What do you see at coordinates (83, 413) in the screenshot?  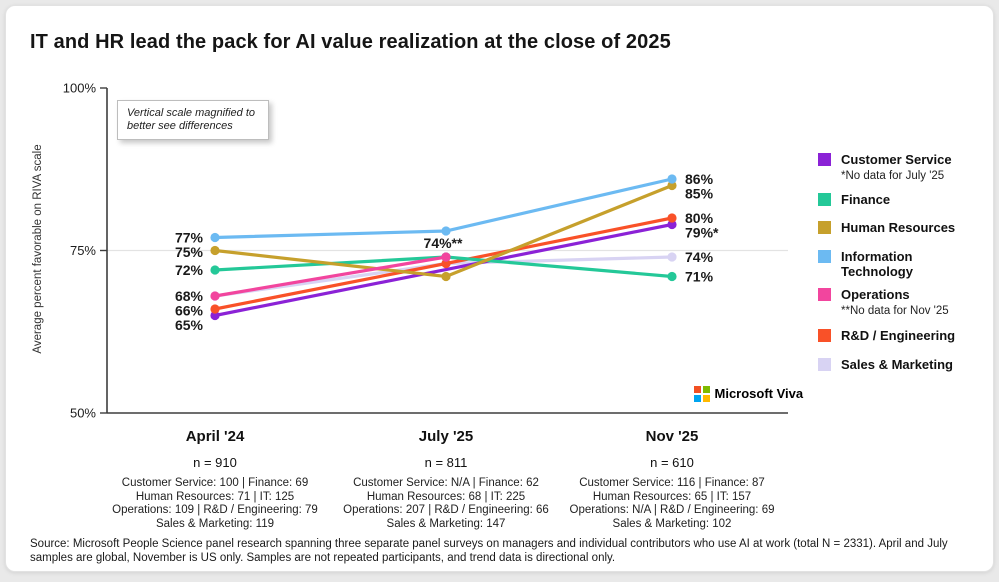 I see `y-tick-label: 50%` at bounding box center [83, 413].